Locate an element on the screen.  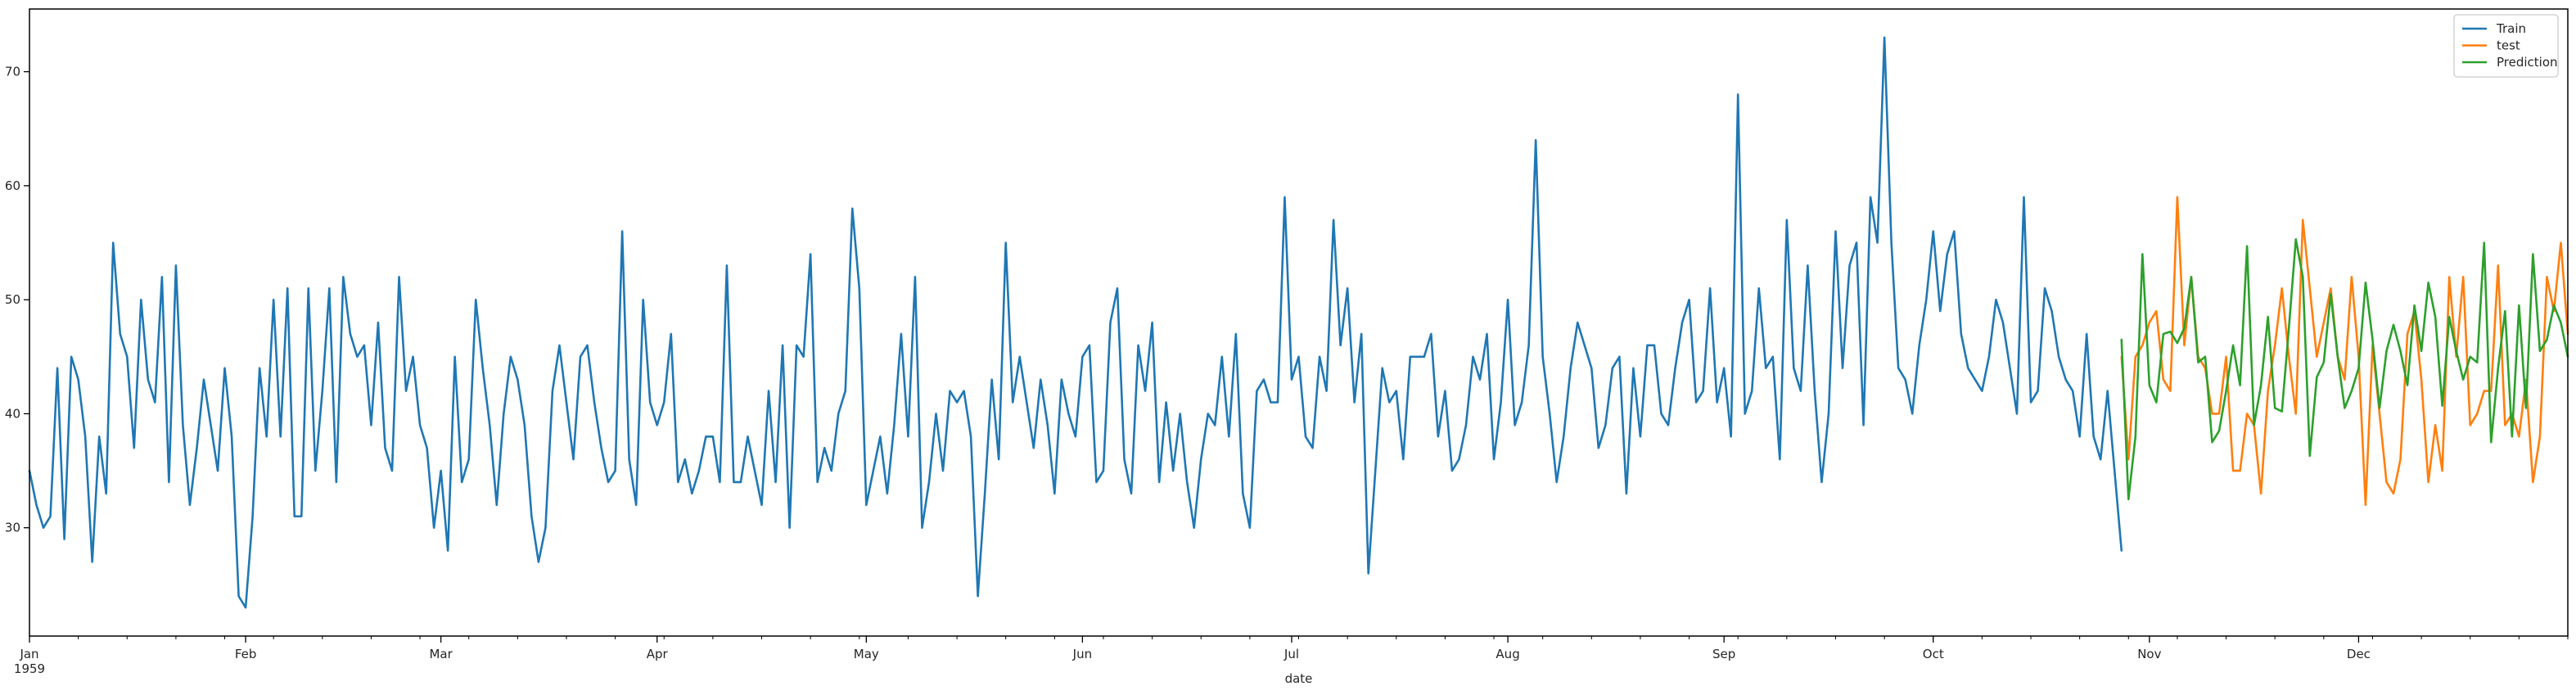
series-line-prediction is located at coordinates (2344, 370).